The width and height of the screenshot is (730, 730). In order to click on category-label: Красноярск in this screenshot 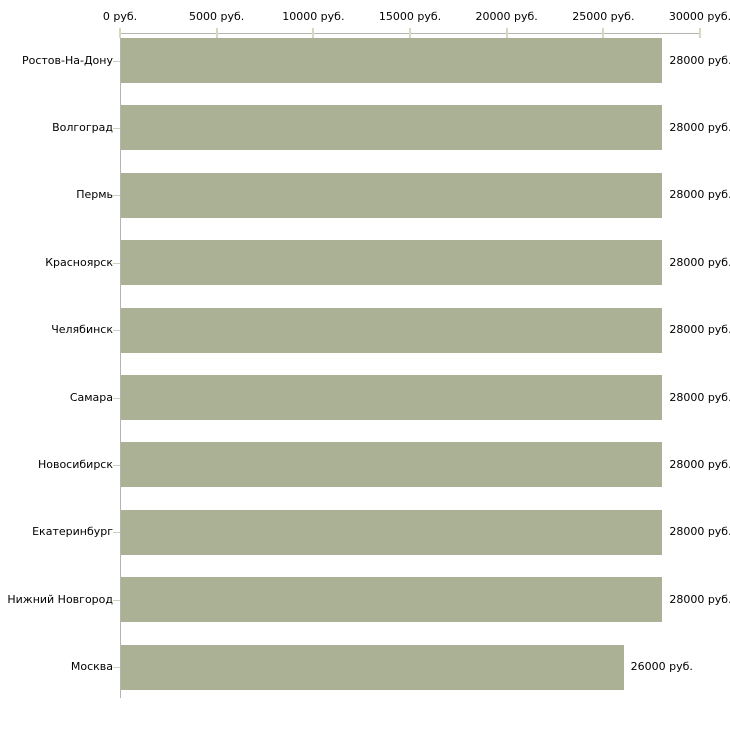, I will do `click(79, 262)`.